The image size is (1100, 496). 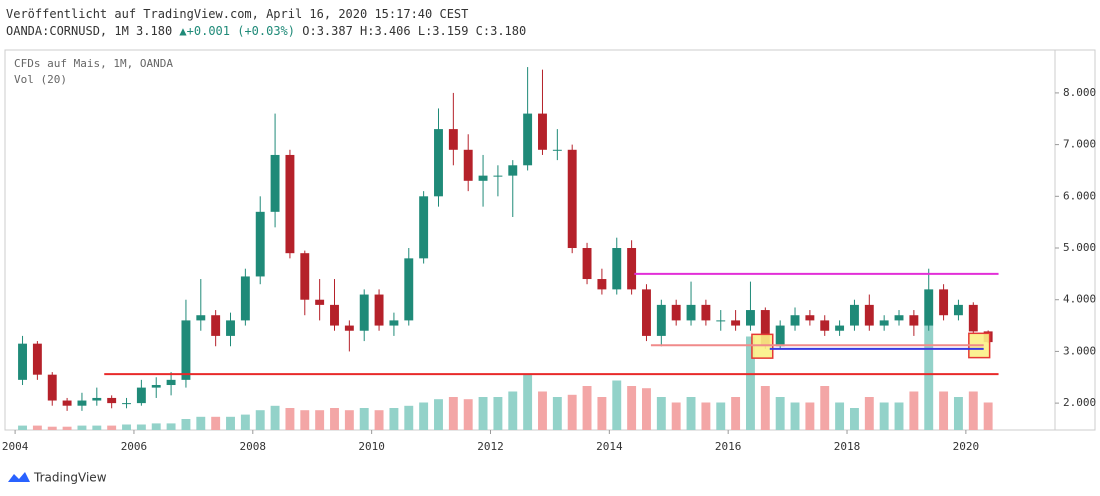 What do you see at coordinates (1079, 92) in the screenshot?
I see `y-tick-label: 8.000` at bounding box center [1079, 92].